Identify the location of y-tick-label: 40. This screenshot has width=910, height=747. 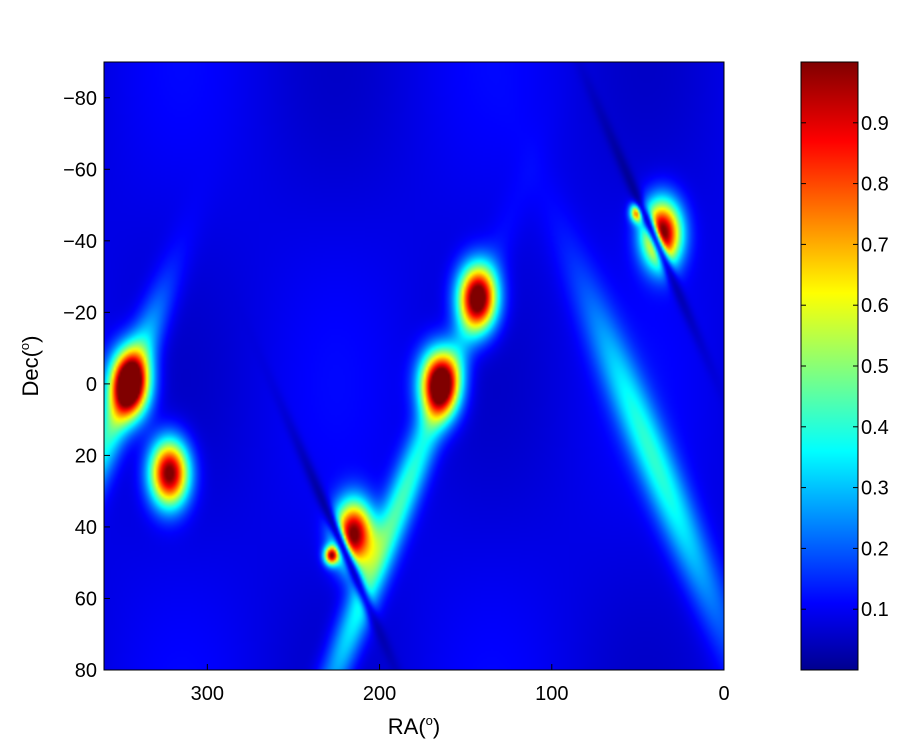
(86, 528).